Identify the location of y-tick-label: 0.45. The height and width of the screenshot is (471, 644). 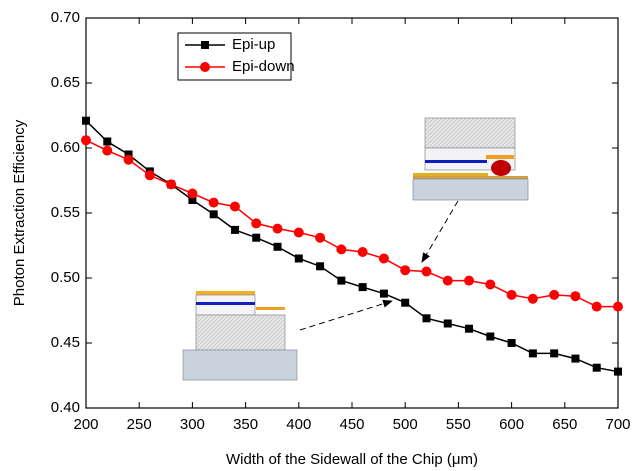
(65, 342).